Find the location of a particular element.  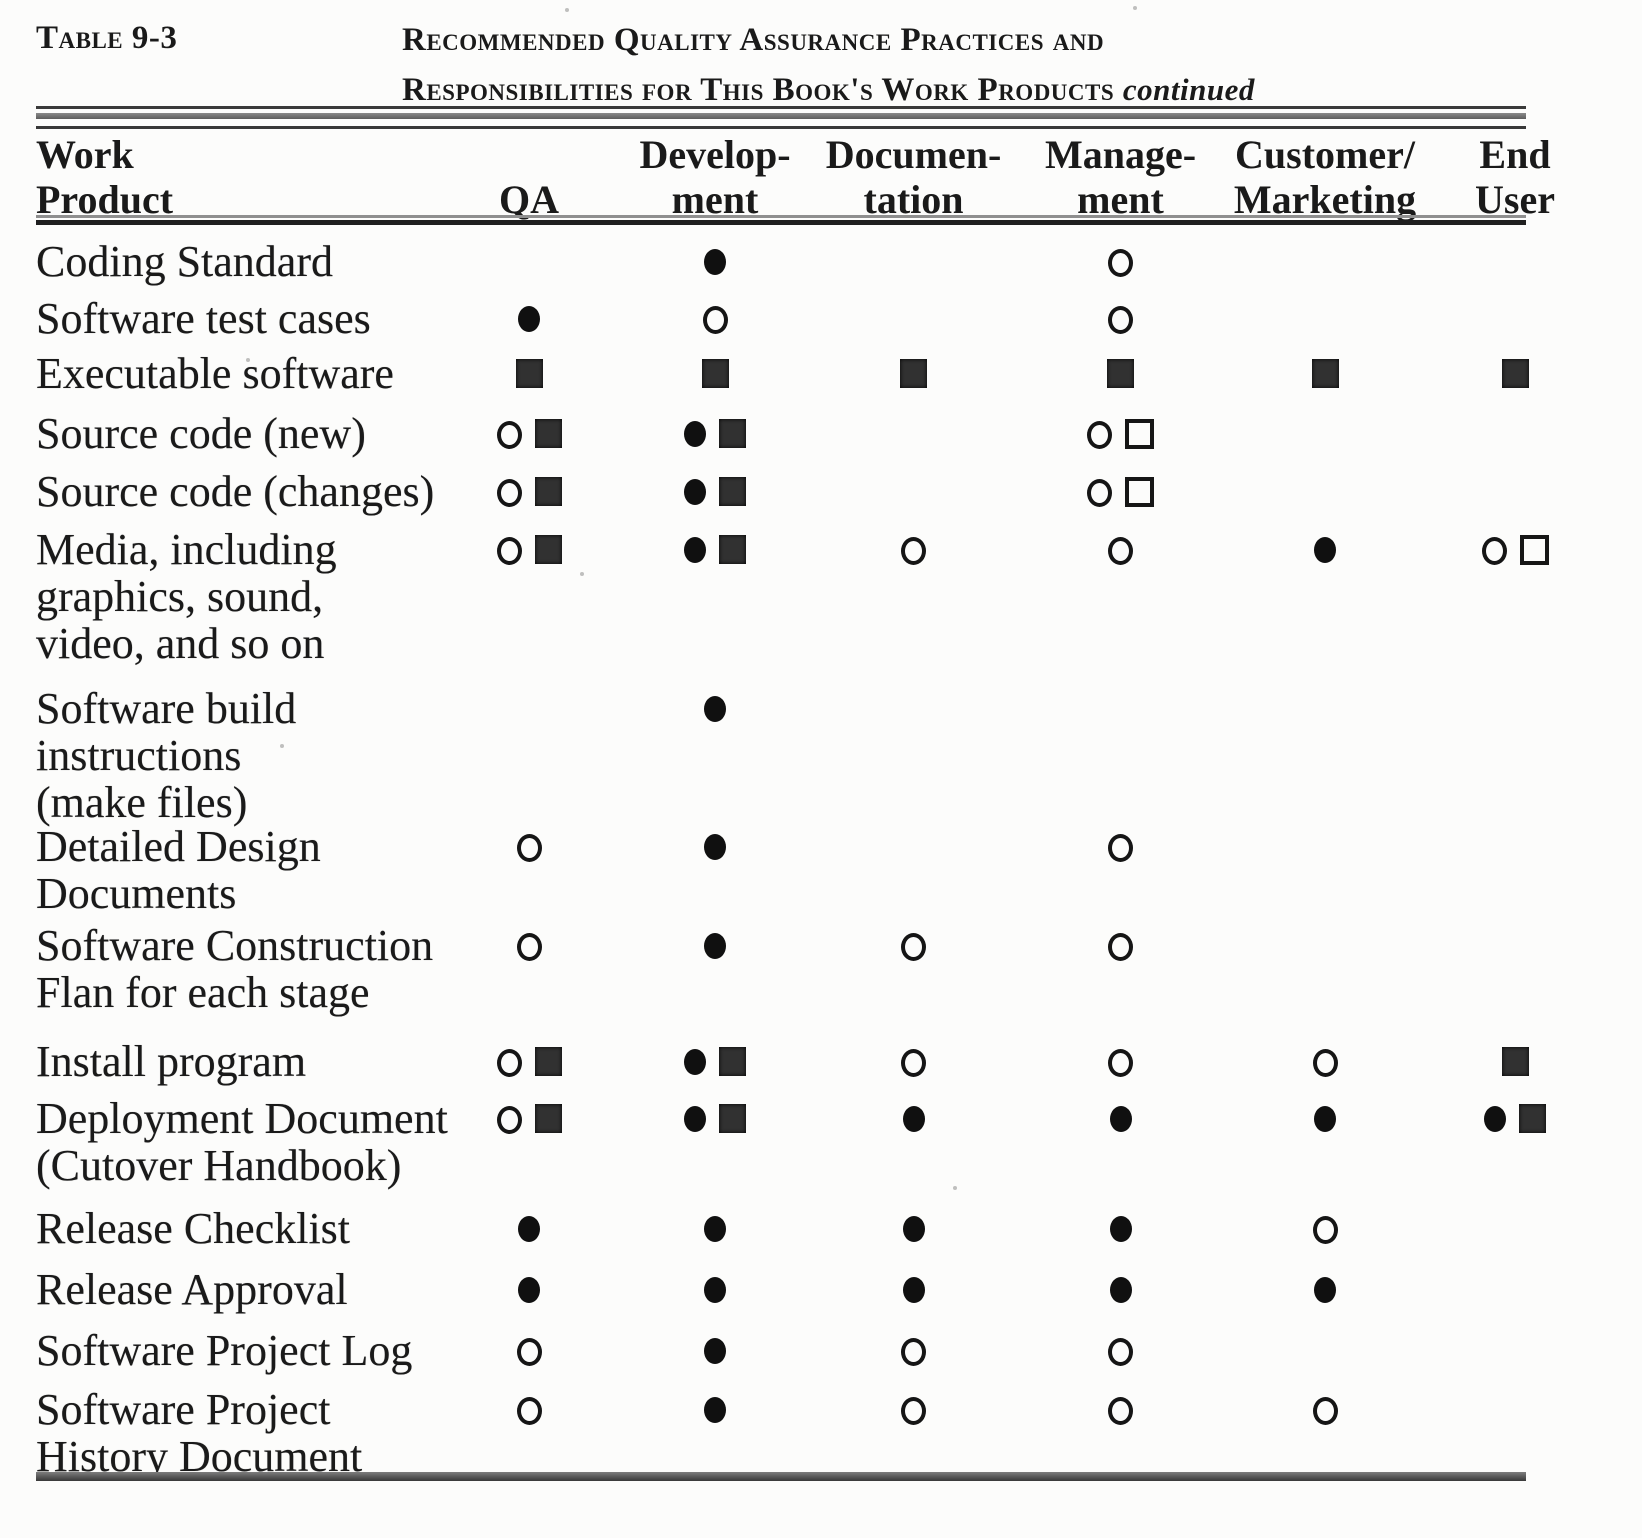

row-label-line: Deployment Document is located at coordinates (242, 1118).